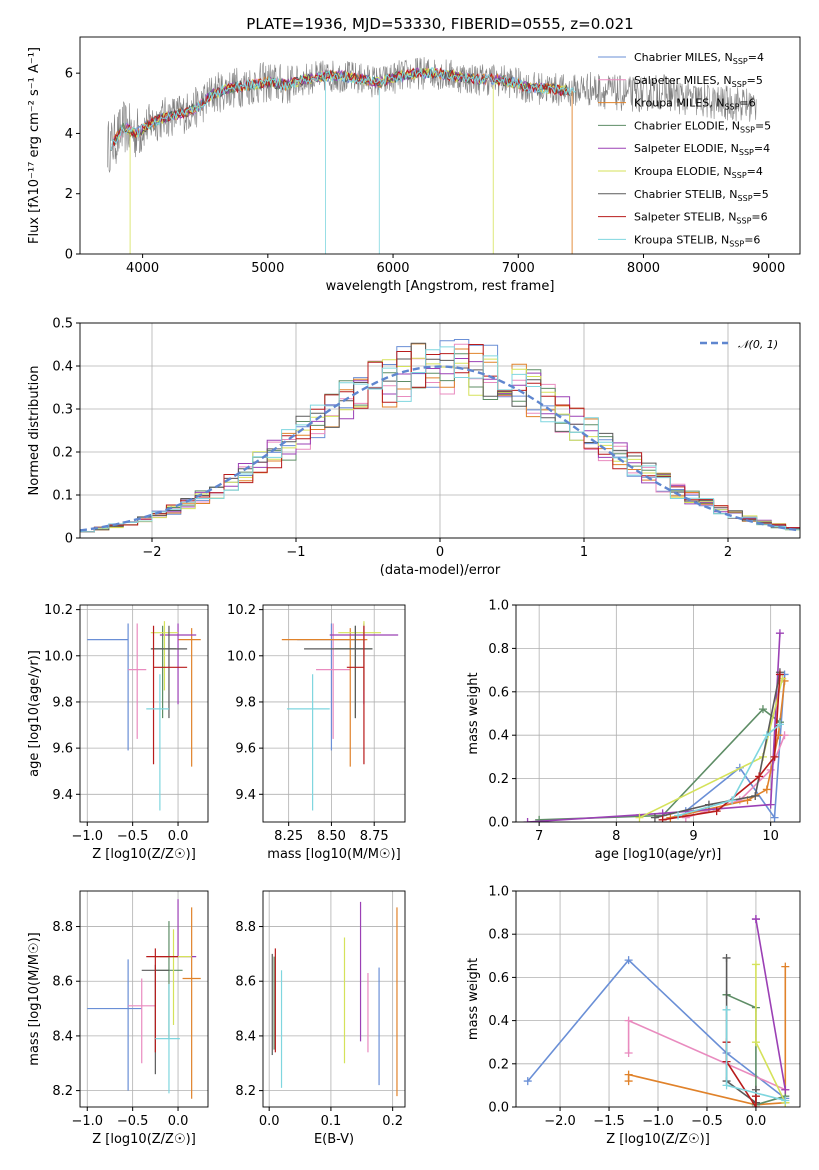 This screenshot has width=819, height=1170. What do you see at coordinates (267, 268) in the screenshot?
I see `x-tick-label: 5000` at bounding box center [267, 268].